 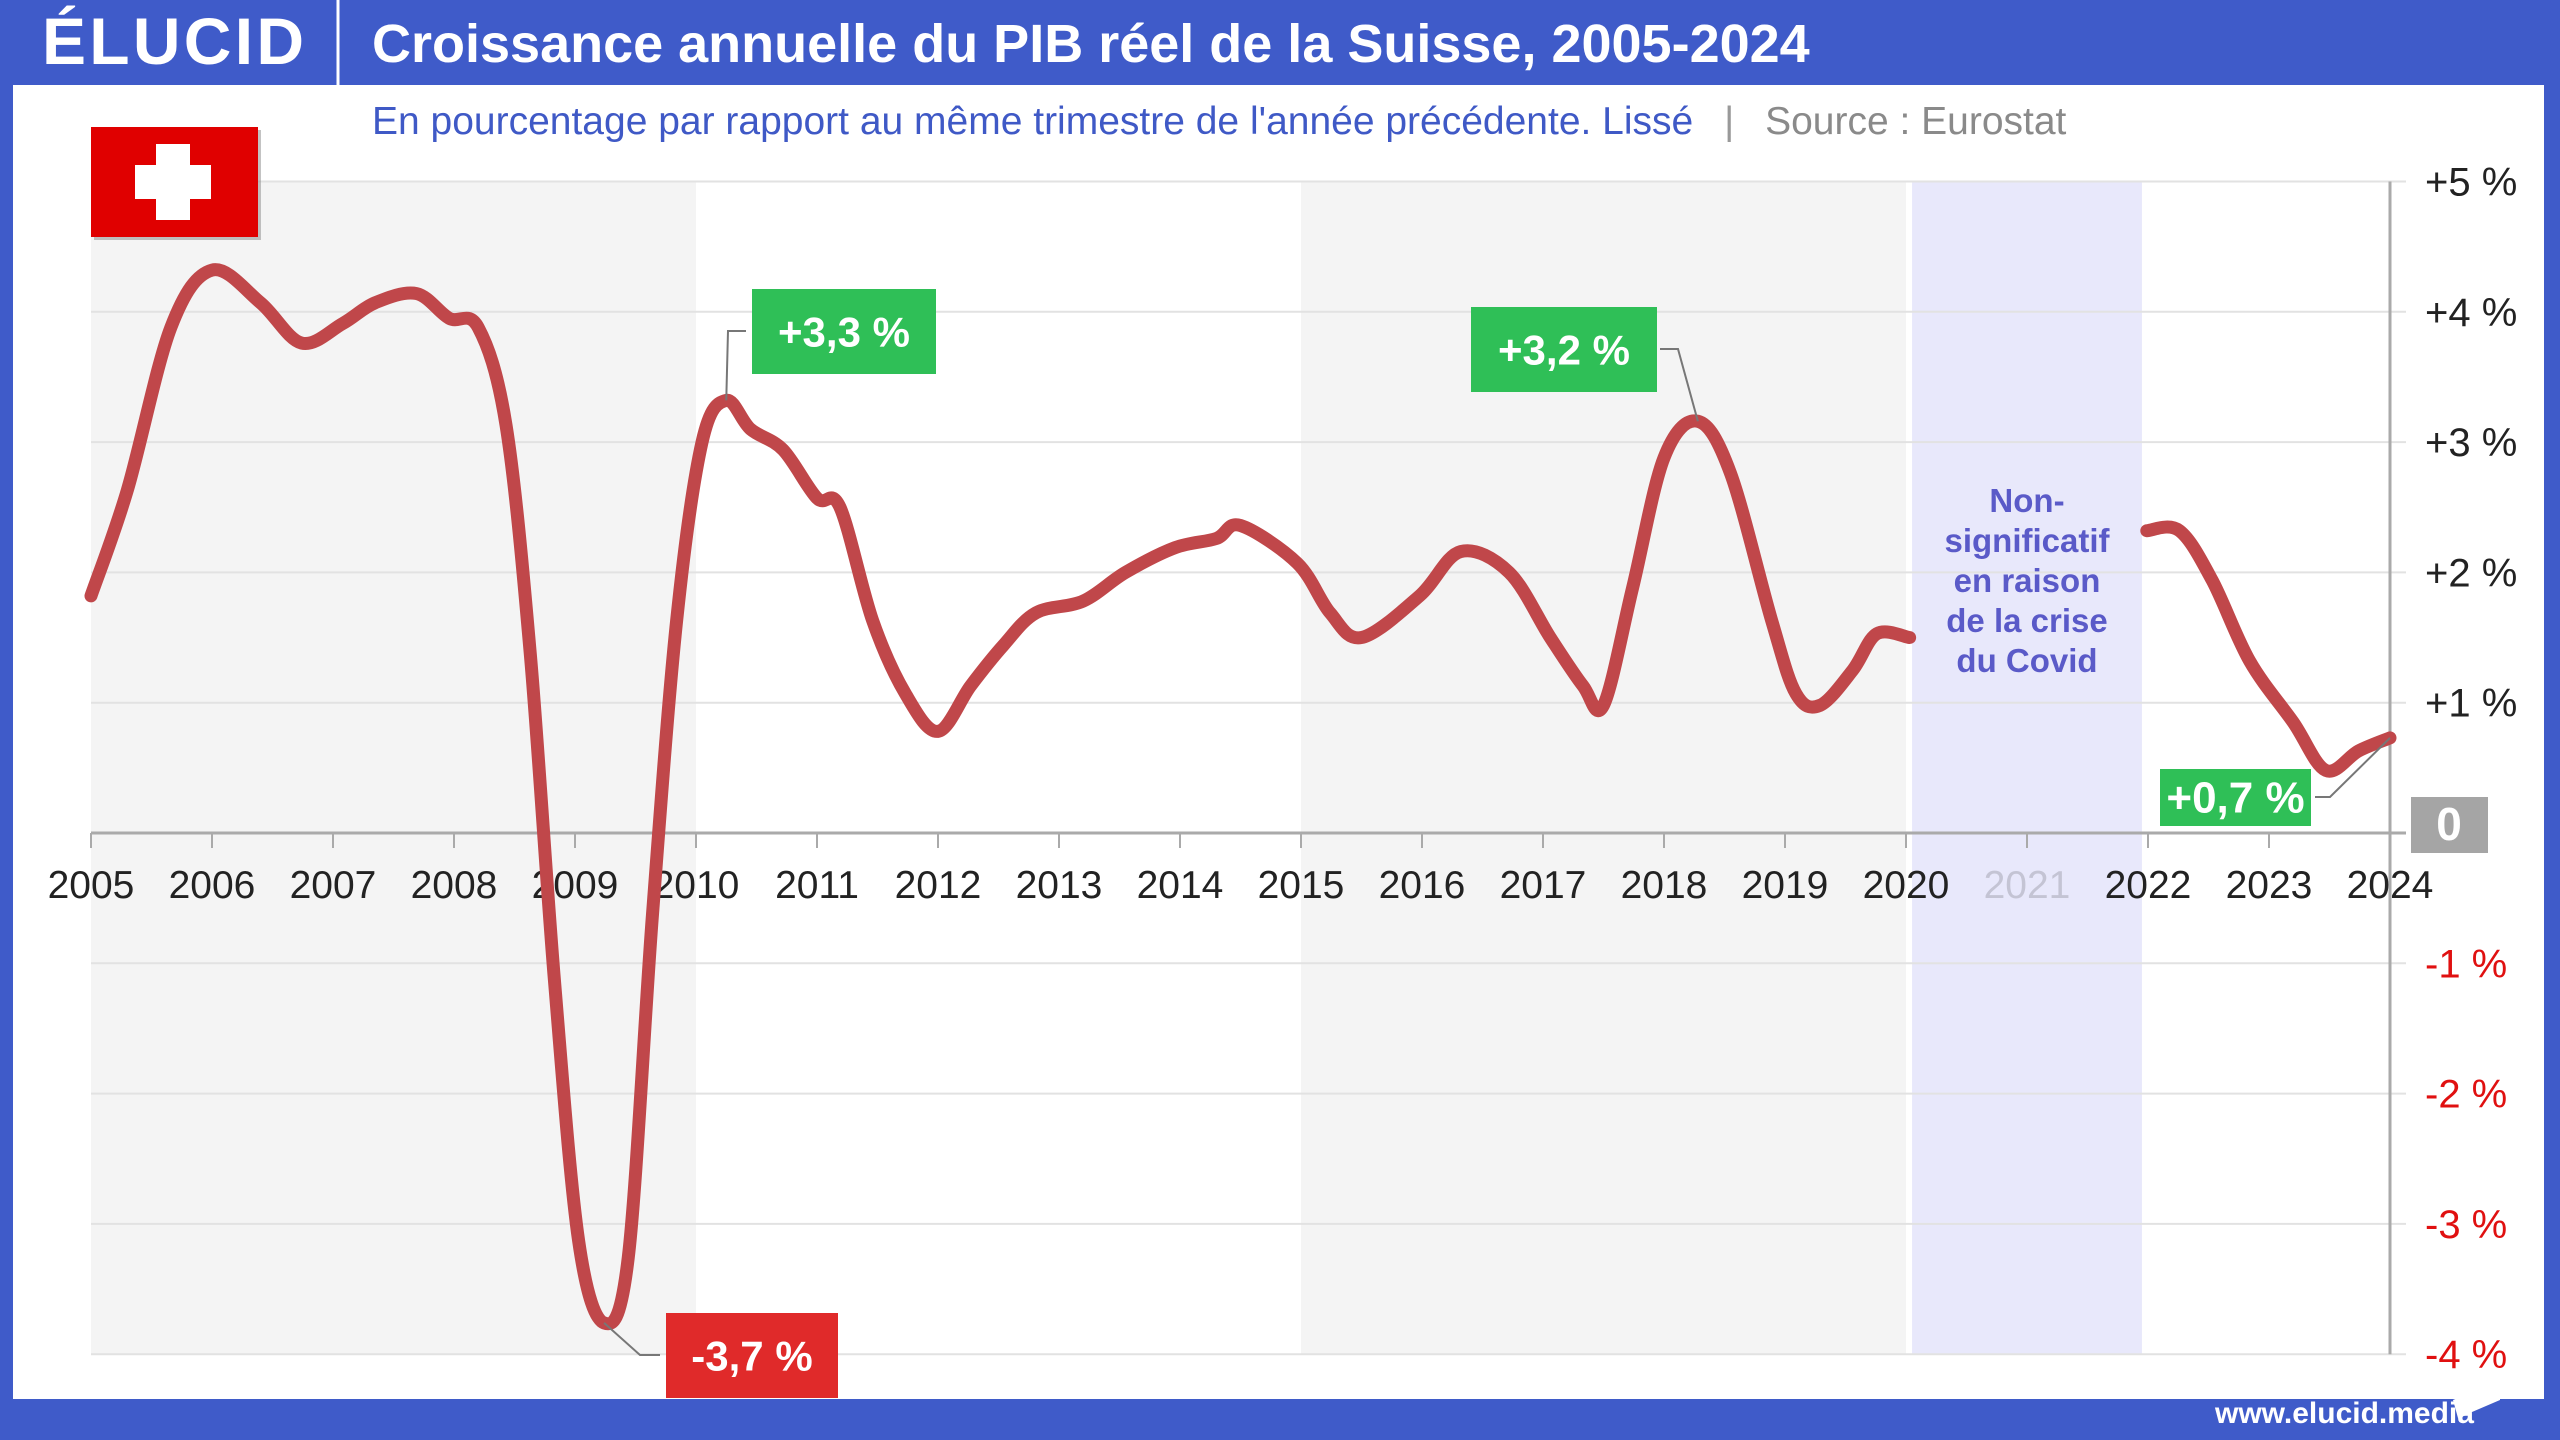 I want to click on logo: ÉLUCID, so click(x=173, y=41).